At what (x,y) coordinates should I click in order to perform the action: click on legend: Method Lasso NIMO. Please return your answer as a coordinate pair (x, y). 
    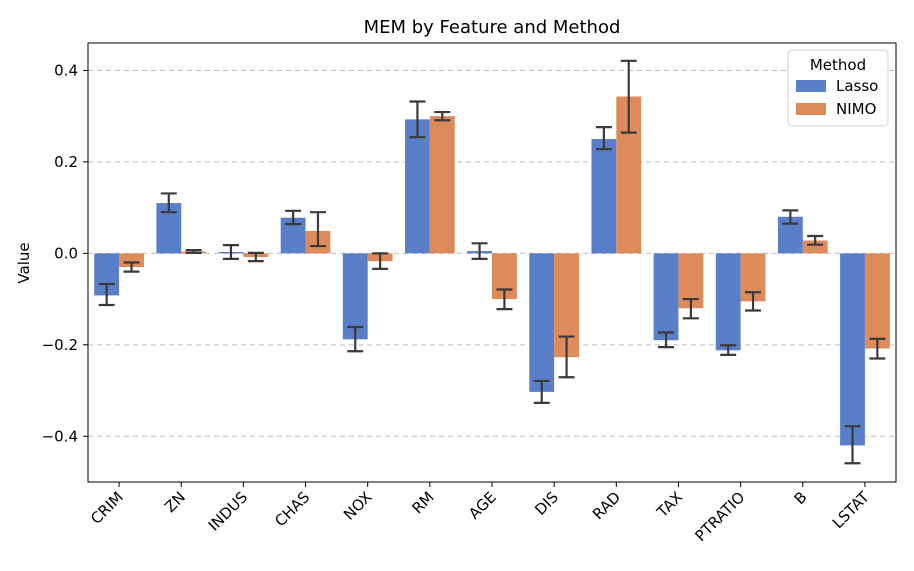
    Looking at the image, I should click on (838, 88).